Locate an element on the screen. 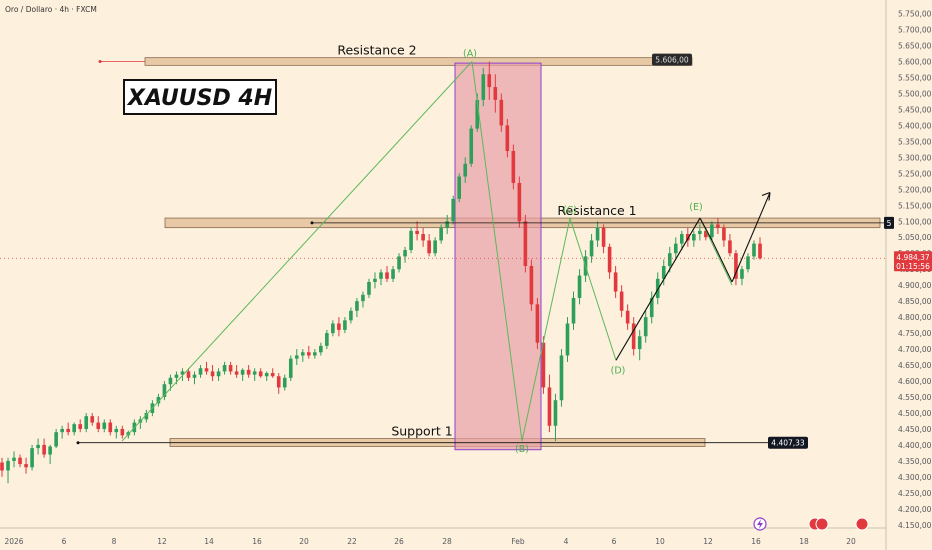 The width and height of the screenshot is (932, 550). x-tick-label: 6 is located at coordinates (64, 541).